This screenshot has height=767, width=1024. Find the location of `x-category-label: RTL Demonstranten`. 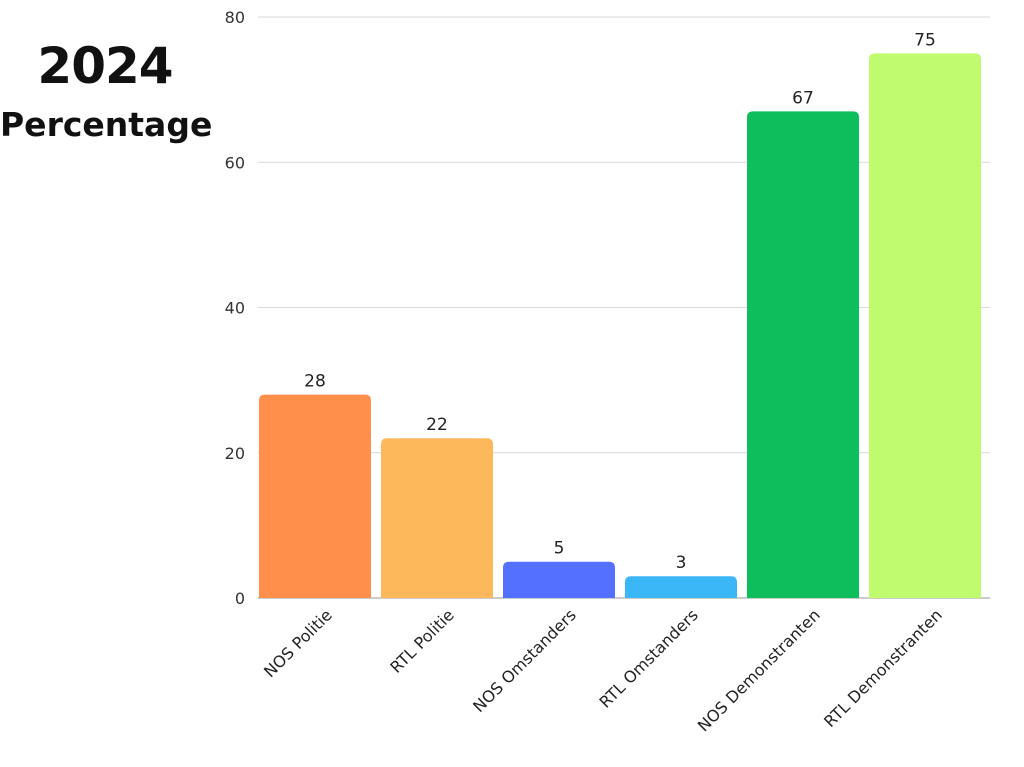

x-category-label: RTL Demonstranten is located at coordinates (883, 668).